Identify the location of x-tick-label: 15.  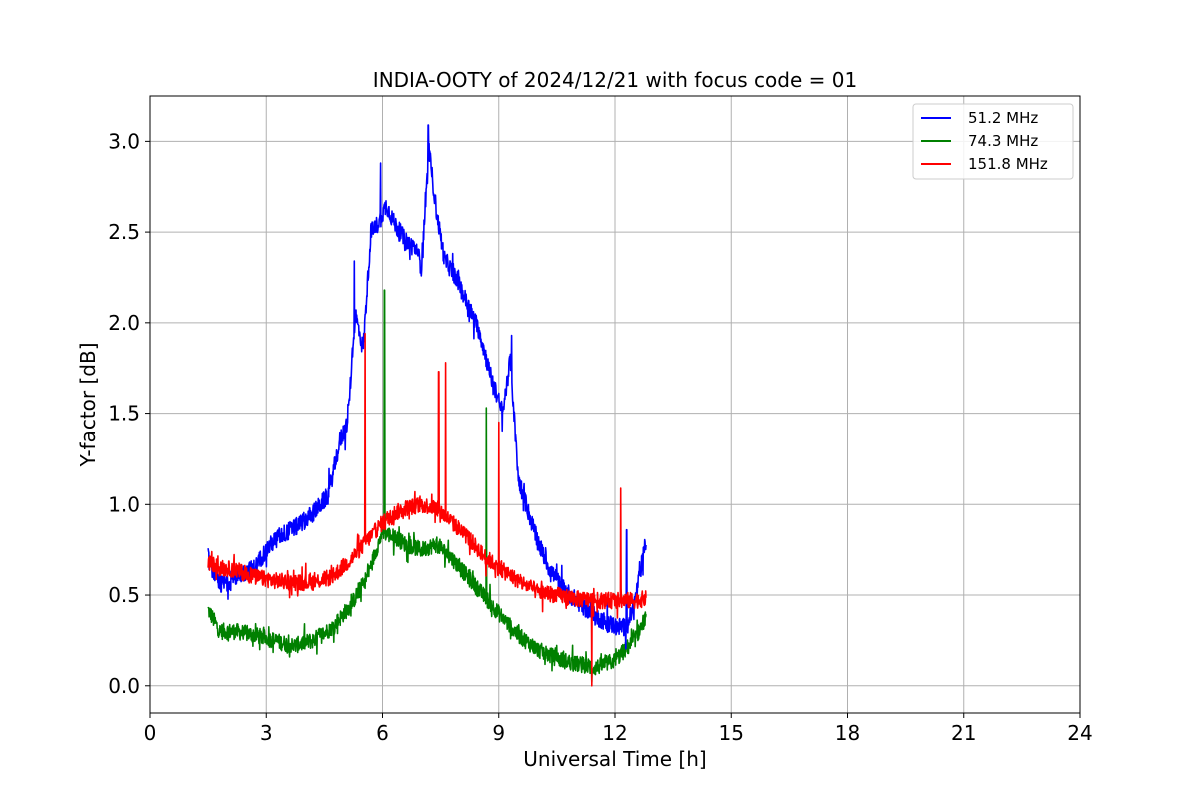
(731, 733).